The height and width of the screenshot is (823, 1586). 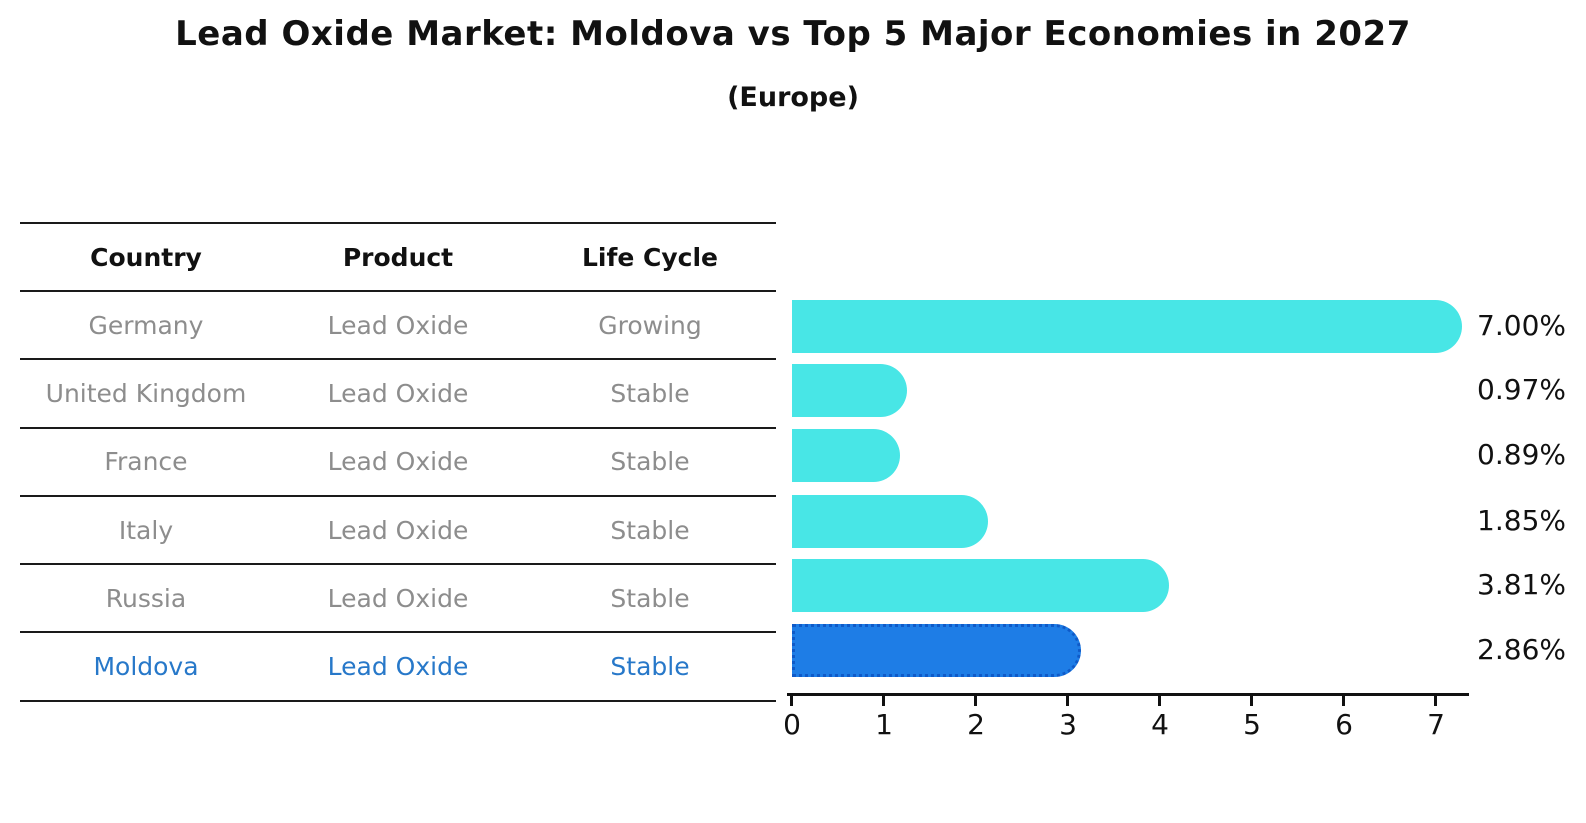 I want to click on bar-germany, so click(x=1127, y=326).